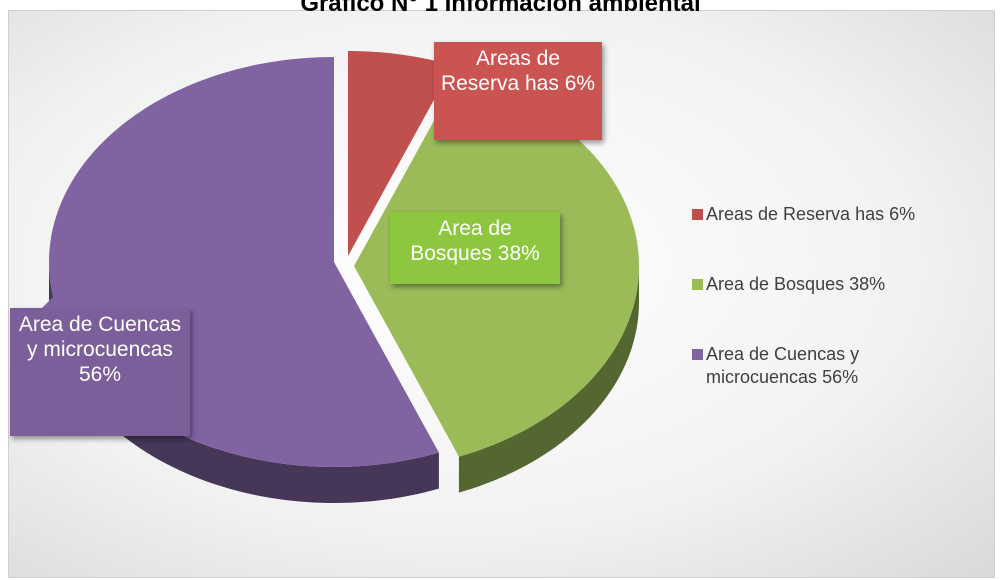 Image resolution: width=1001 pixels, height=580 pixels. What do you see at coordinates (62, 299) in the screenshot?
I see `callout-pointer` at bounding box center [62, 299].